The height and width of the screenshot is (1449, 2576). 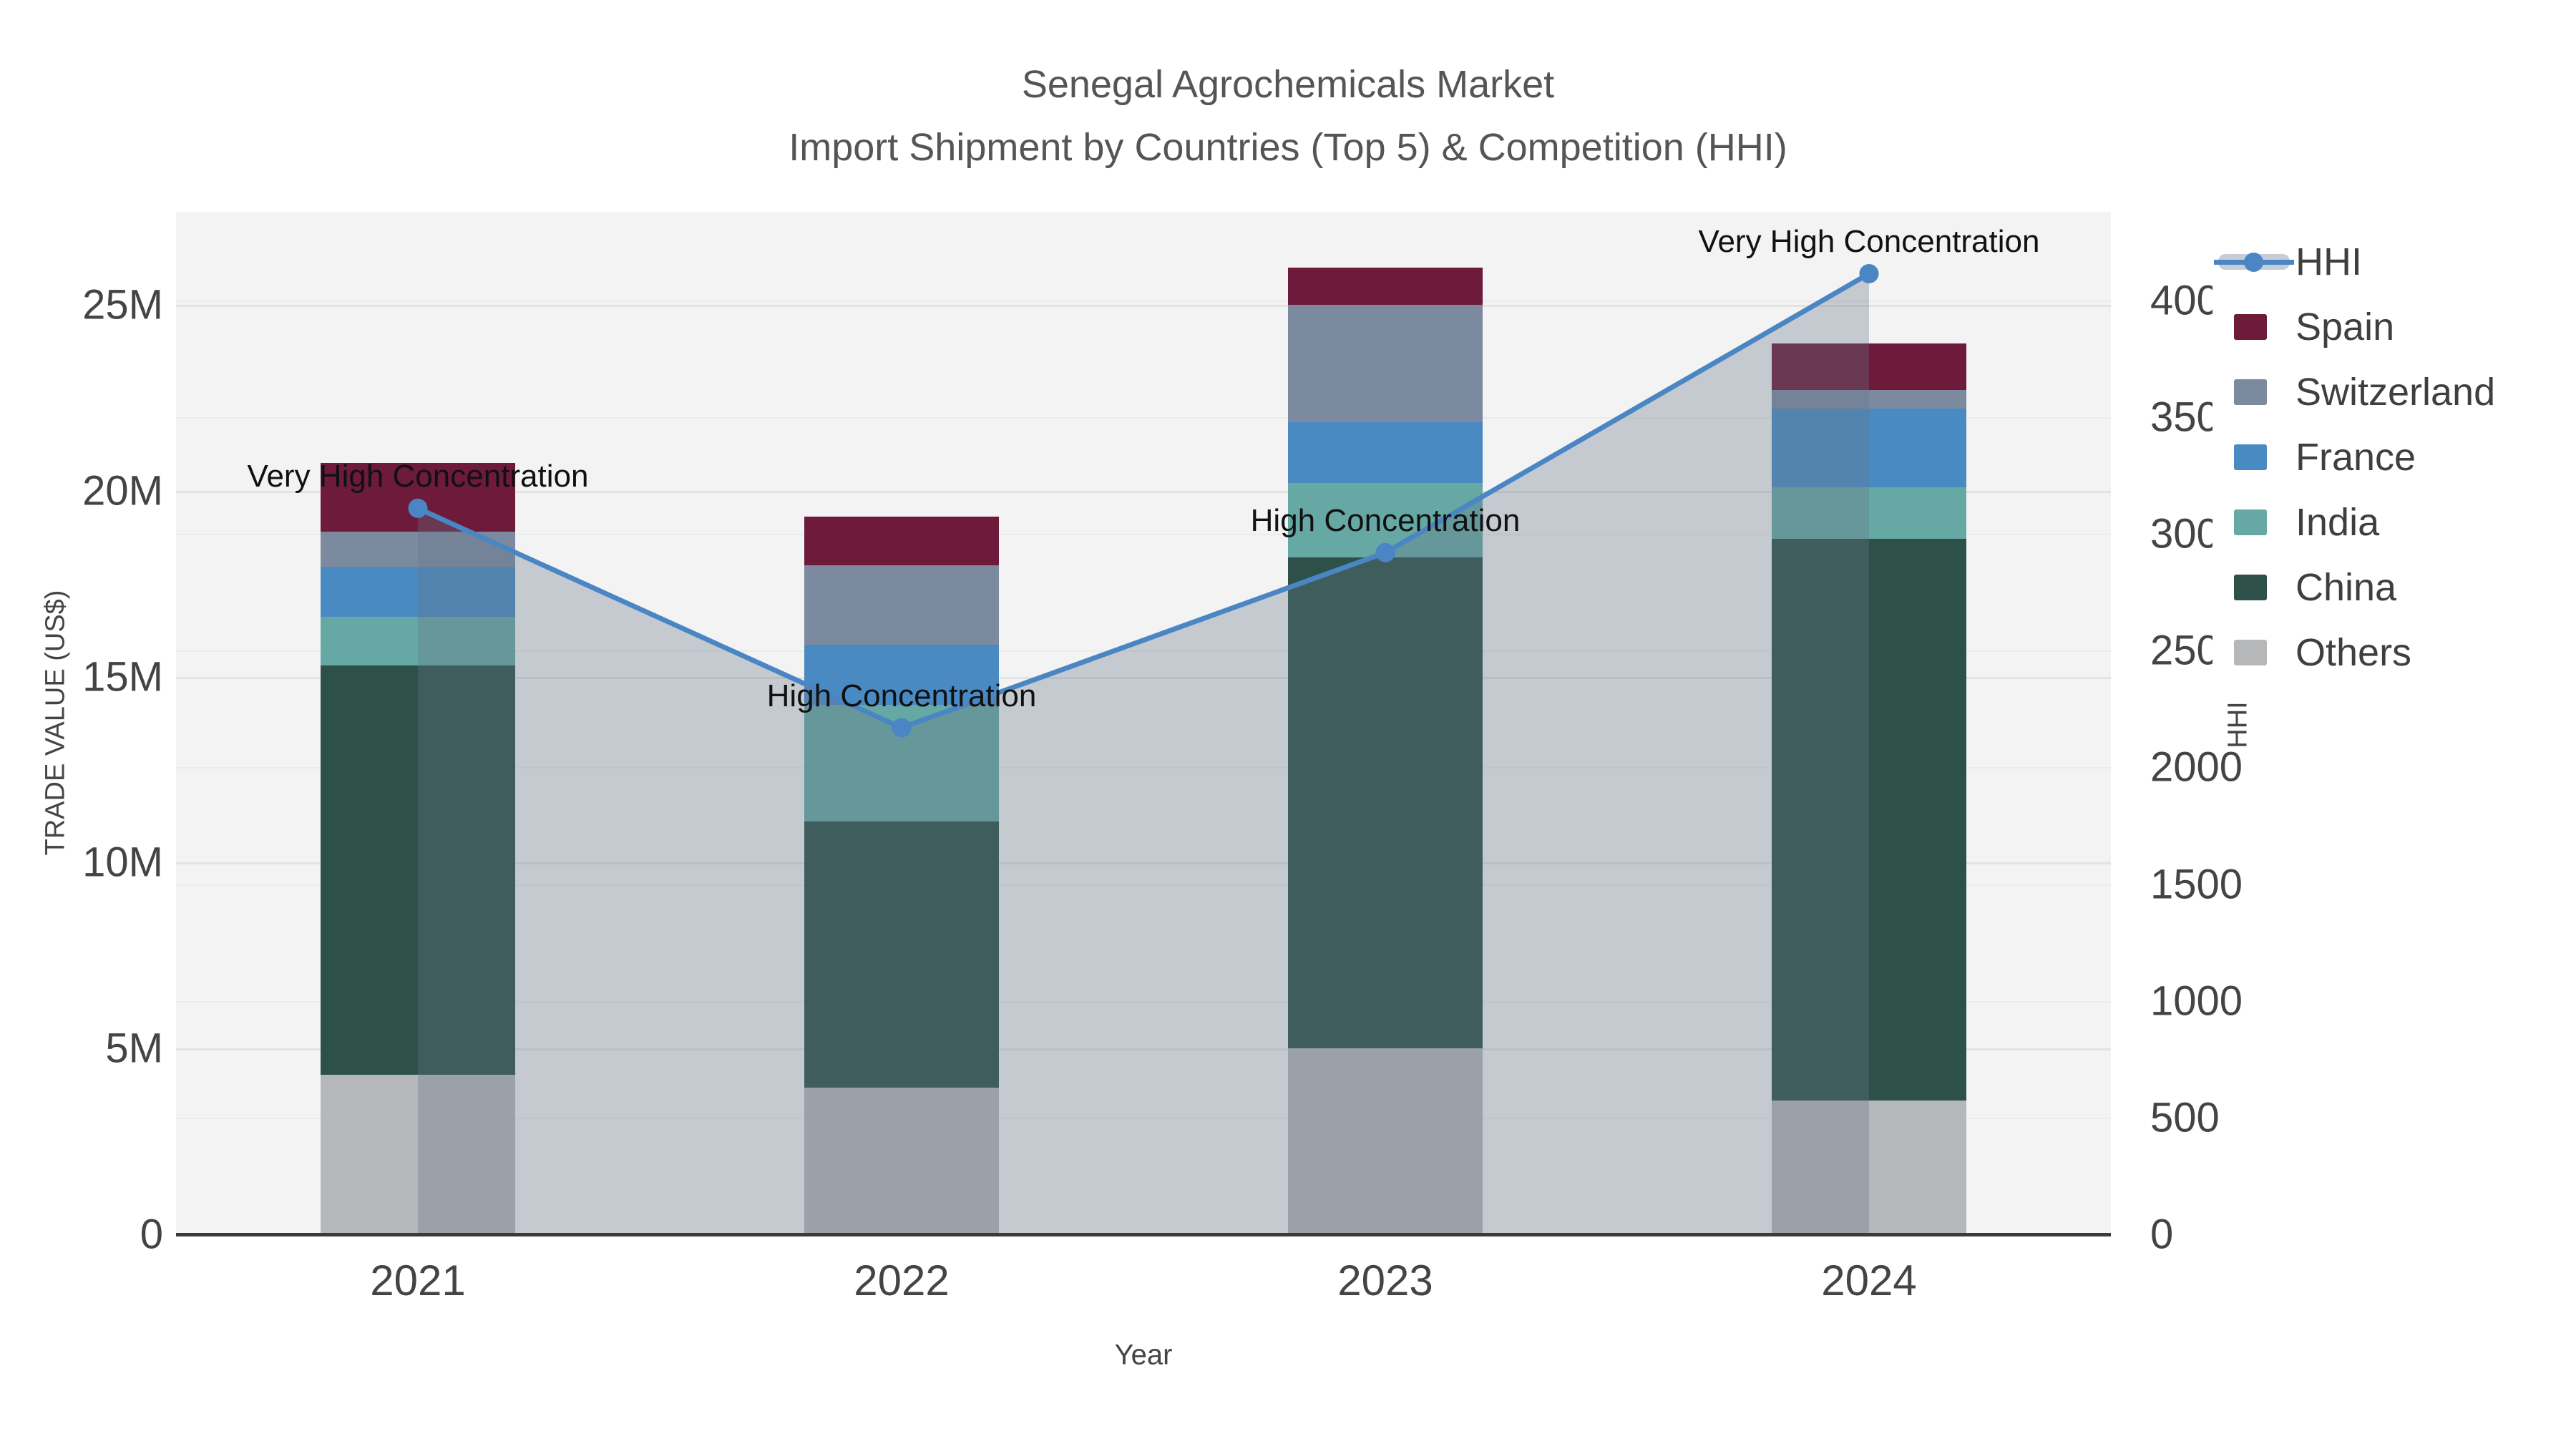 What do you see at coordinates (1143, 1049) in the screenshot?
I see `gridline-5M` at bounding box center [1143, 1049].